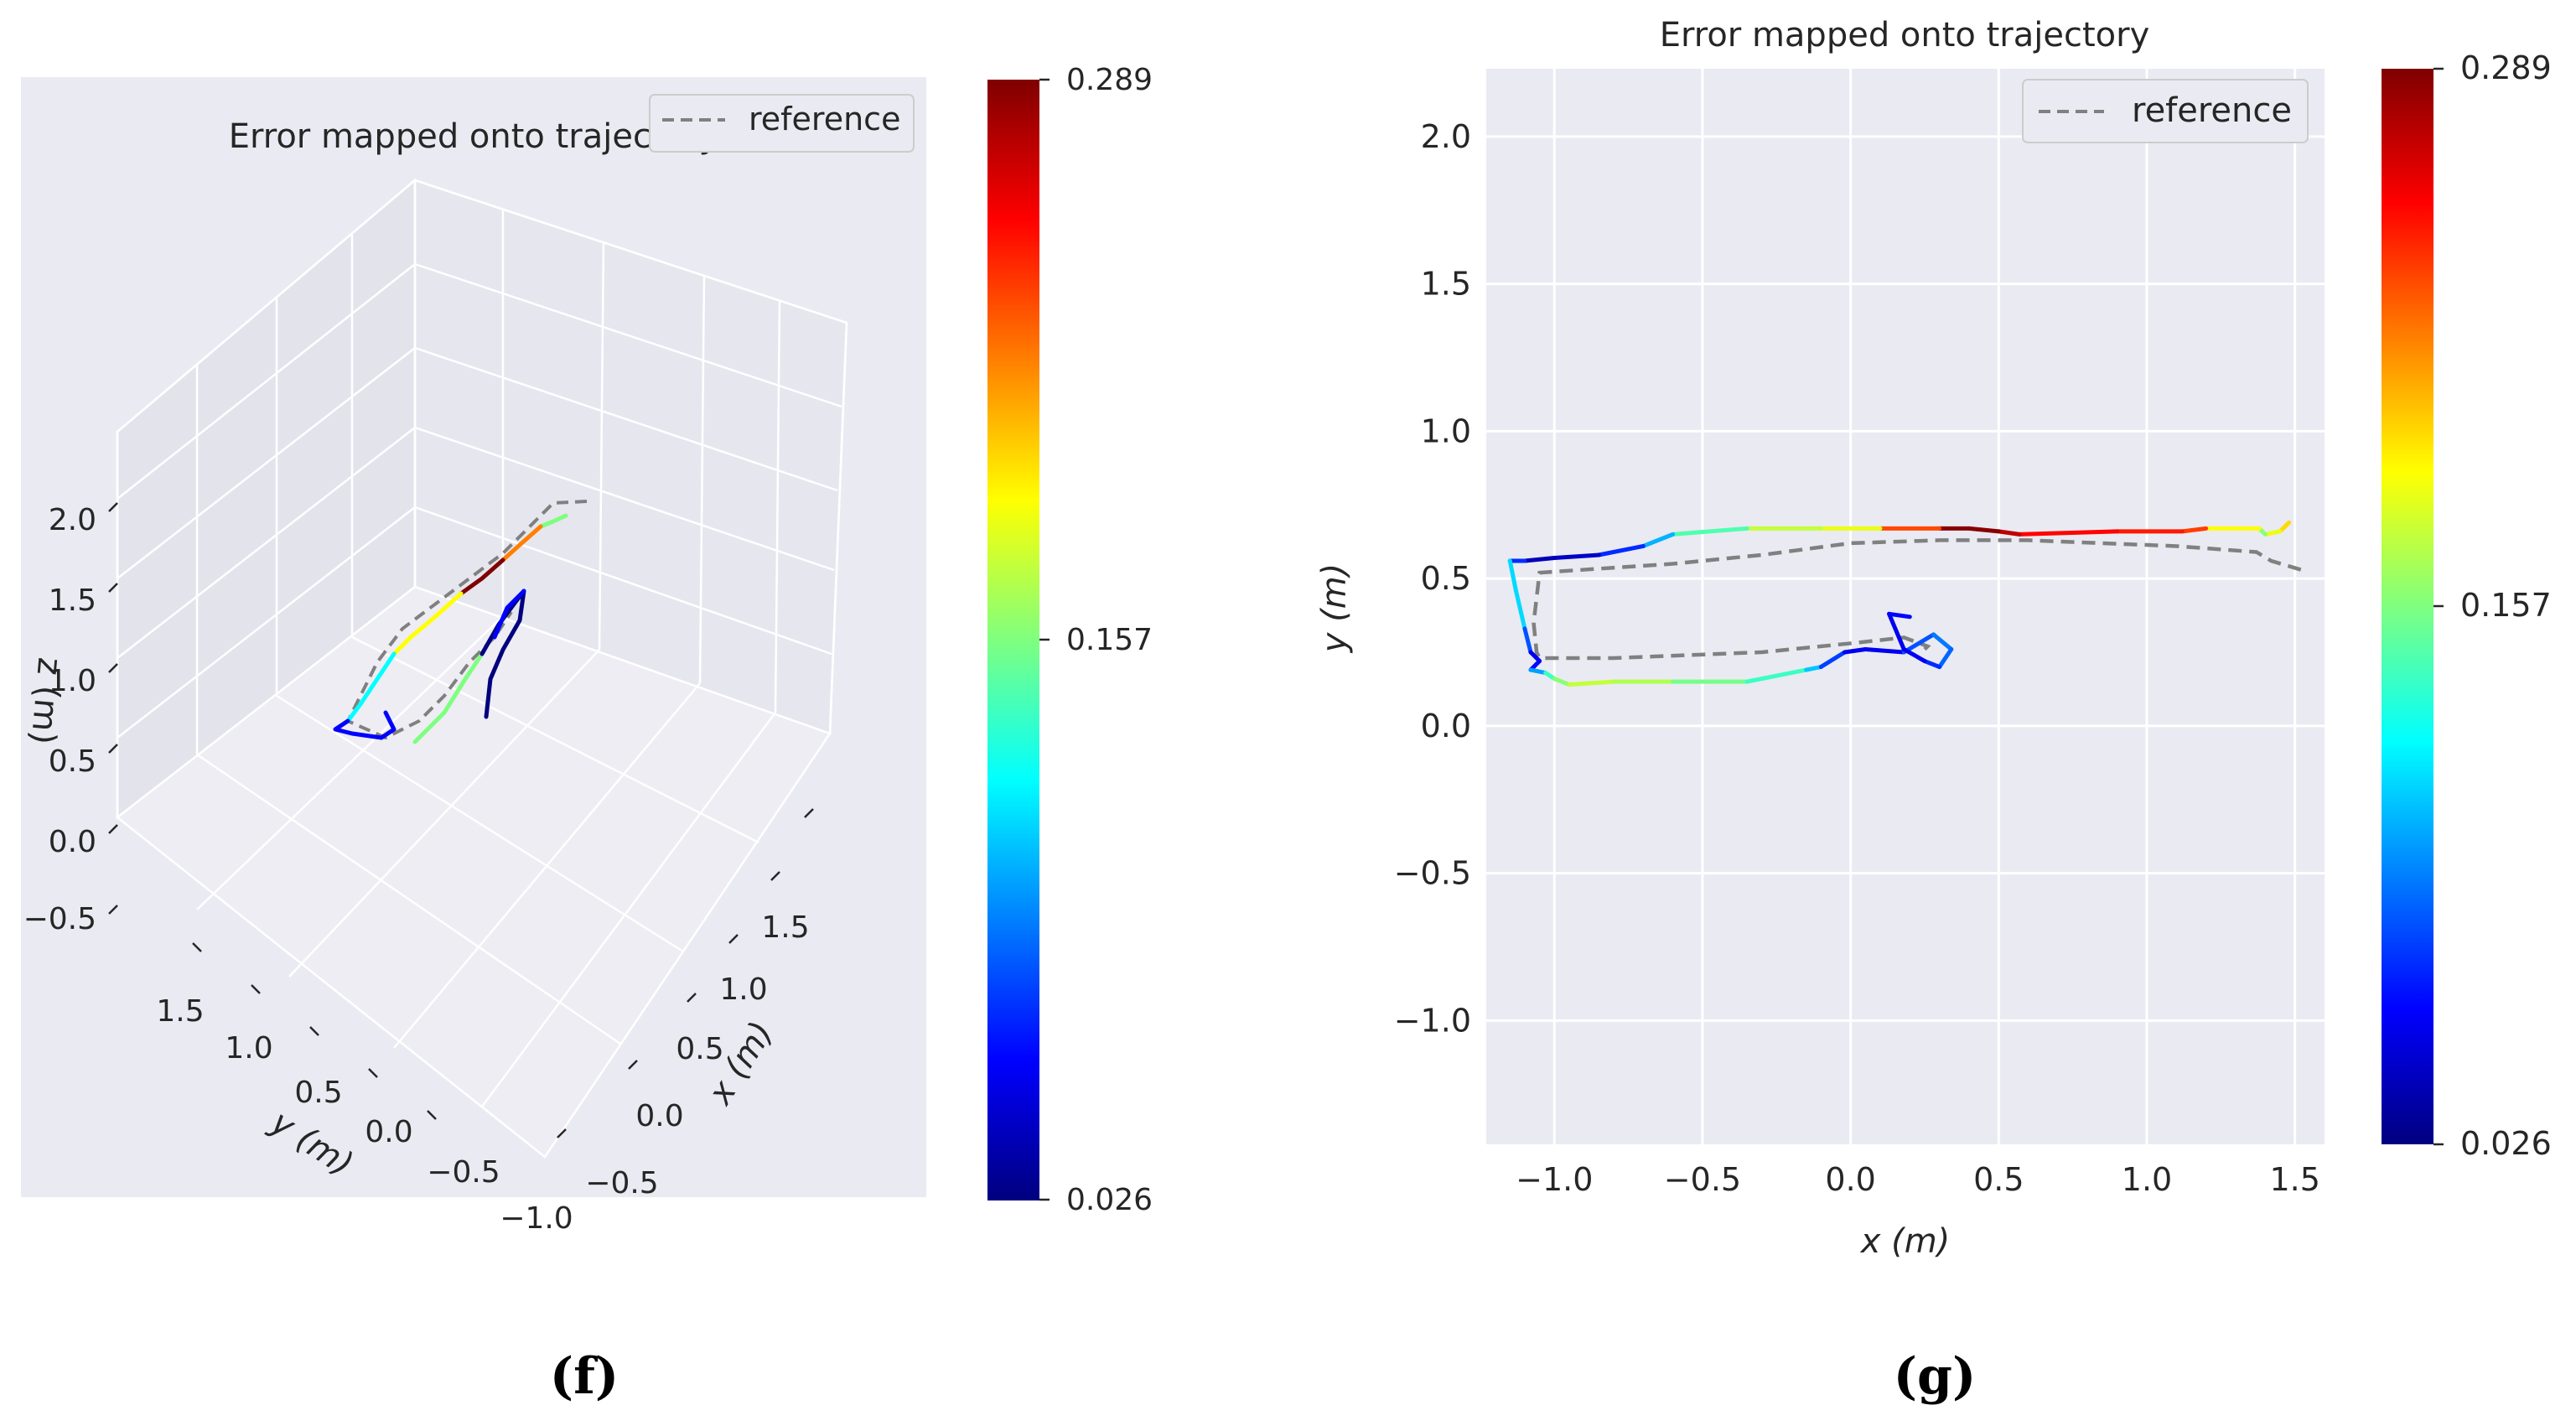 Image resolution: width=2576 pixels, height=1426 pixels. I want to click on panel-g-x-tick-label: 0.5, so click(1998, 1179).